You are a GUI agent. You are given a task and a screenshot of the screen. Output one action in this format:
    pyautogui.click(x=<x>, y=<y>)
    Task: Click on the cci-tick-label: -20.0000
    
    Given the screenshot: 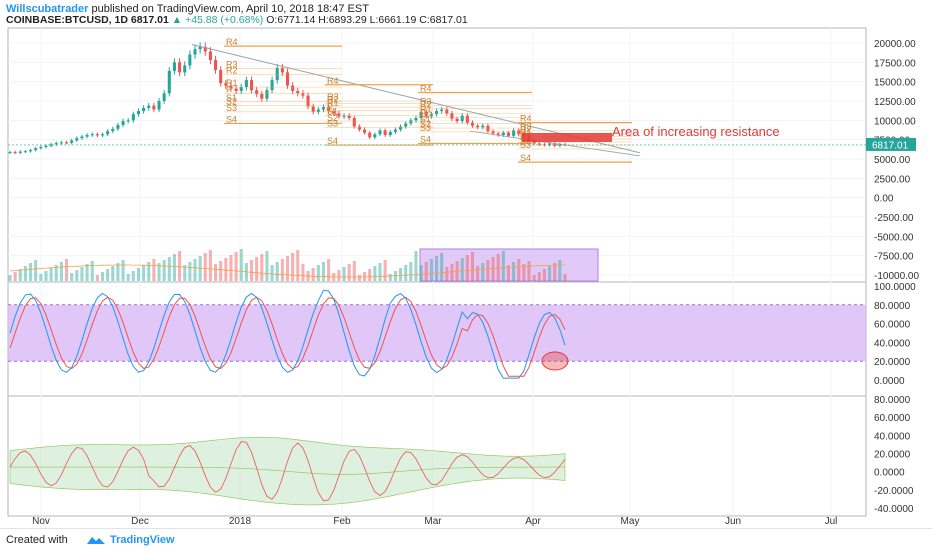 What is the action you would take?
    pyautogui.click(x=894, y=491)
    